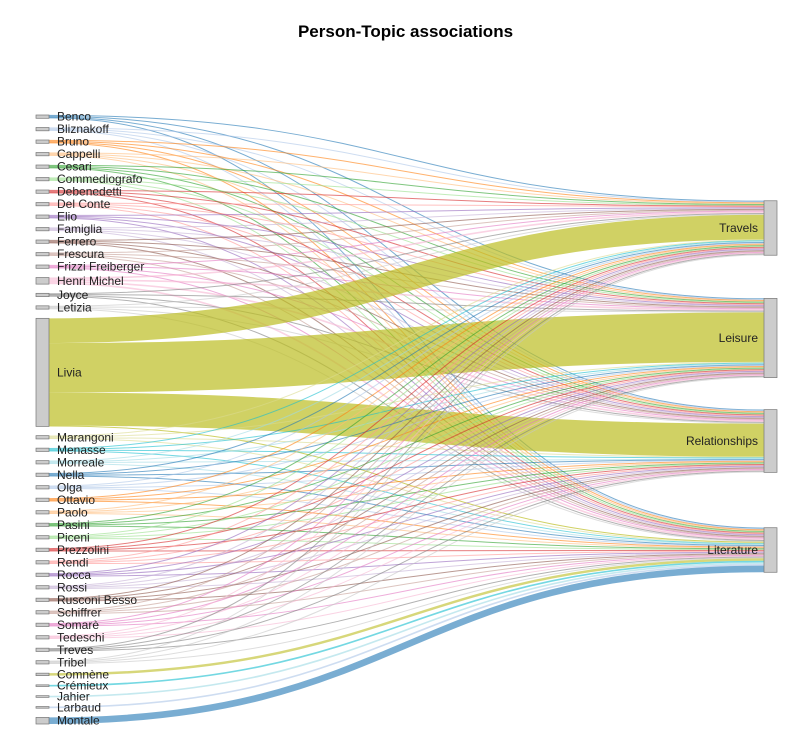 The width and height of the screenshot is (811, 746). What do you see at coordinates (42, 624) in the screenshot?
I see `source-node-somare` at bounding box center [42, 624].